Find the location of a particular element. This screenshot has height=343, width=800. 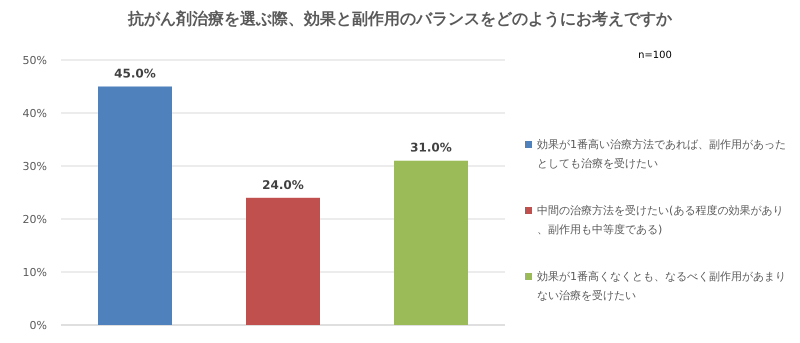

data-label: 24.0% is located at coordinates (283, 185).